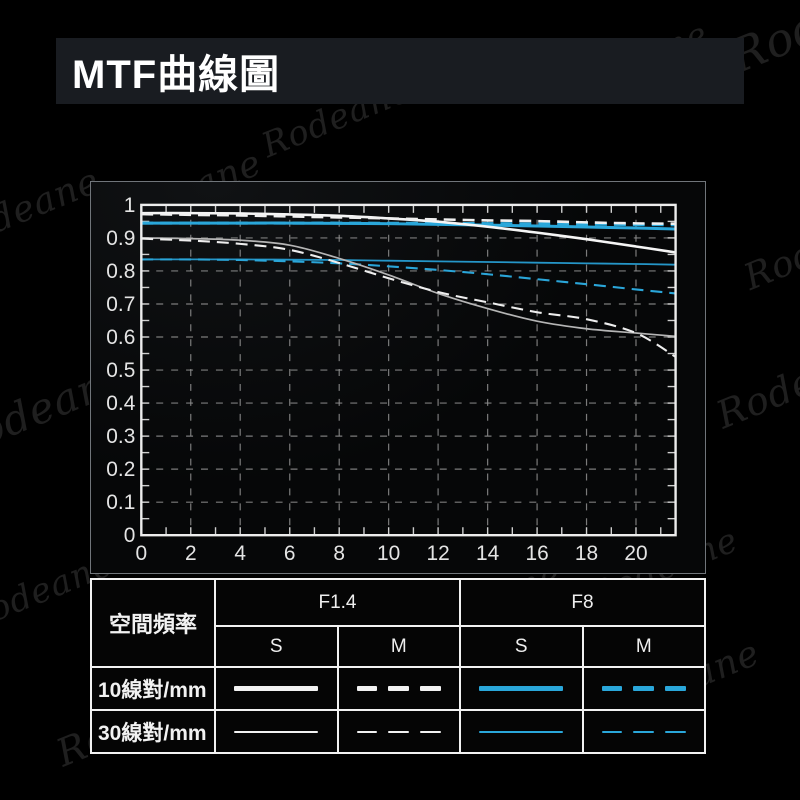 The image size is (800, 800). Describe the element at coordinates (408, 276) in the screenshot. I see `curve-f8-m-30線對/mm` at that location.